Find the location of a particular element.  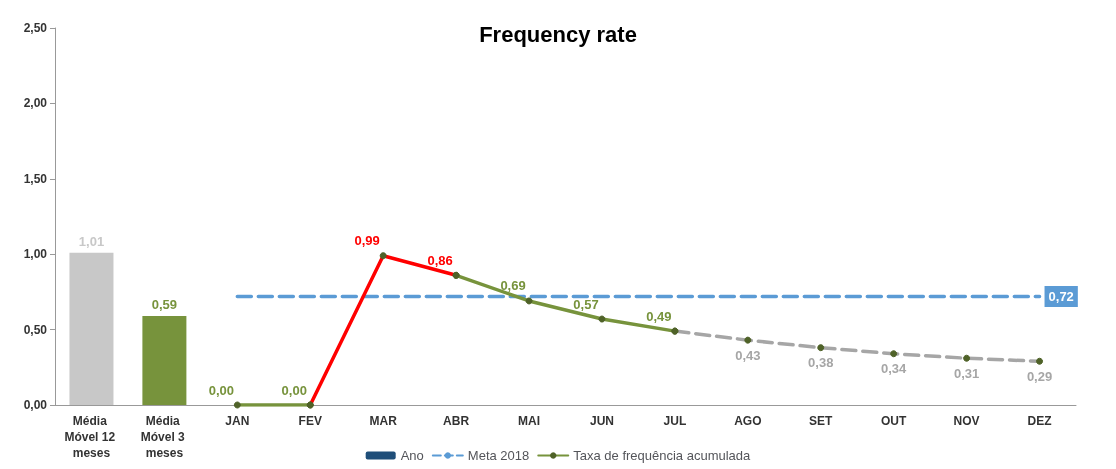

legend-label: Taxa de frequência acumulada is located at coordinates (662, 455).